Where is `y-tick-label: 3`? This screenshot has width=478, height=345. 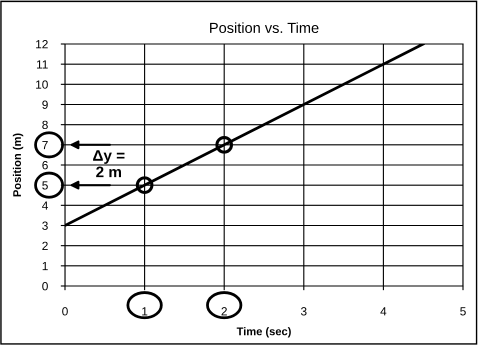
y-tick-label: 3 is located at coordinates (45, 226).